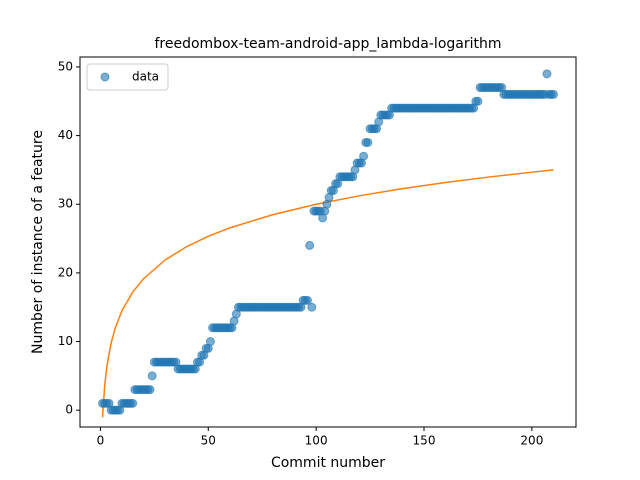  What do you see at coordinates (65, 135) in the screenshot?
I see `y-tick-label: 40` at bounding box center [65, 135].